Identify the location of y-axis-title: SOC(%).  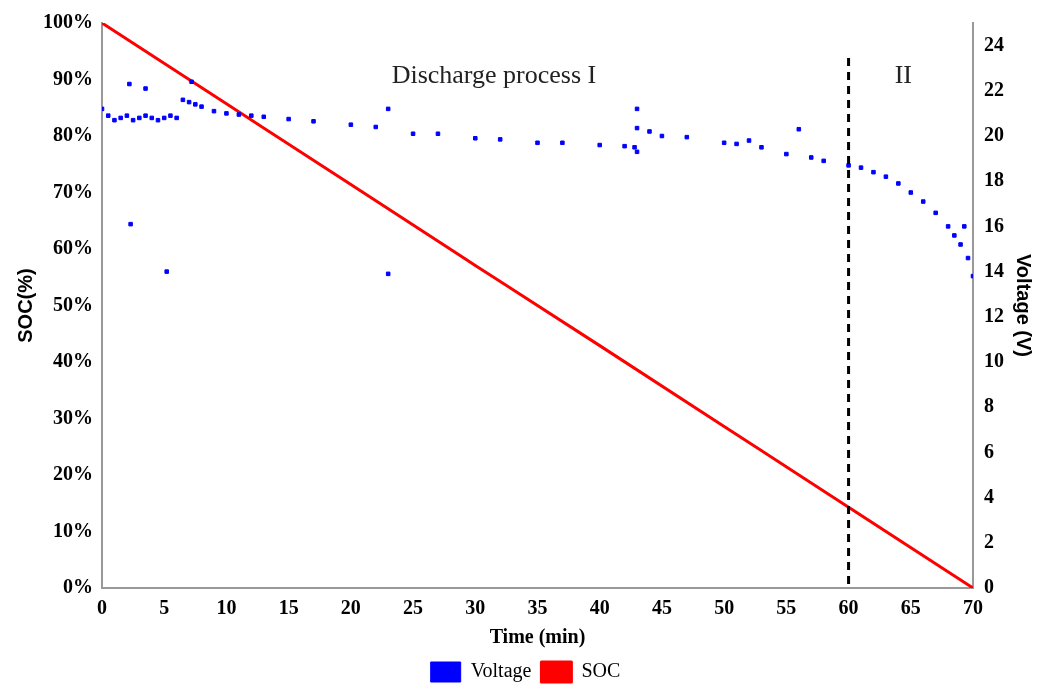
(24, 305).